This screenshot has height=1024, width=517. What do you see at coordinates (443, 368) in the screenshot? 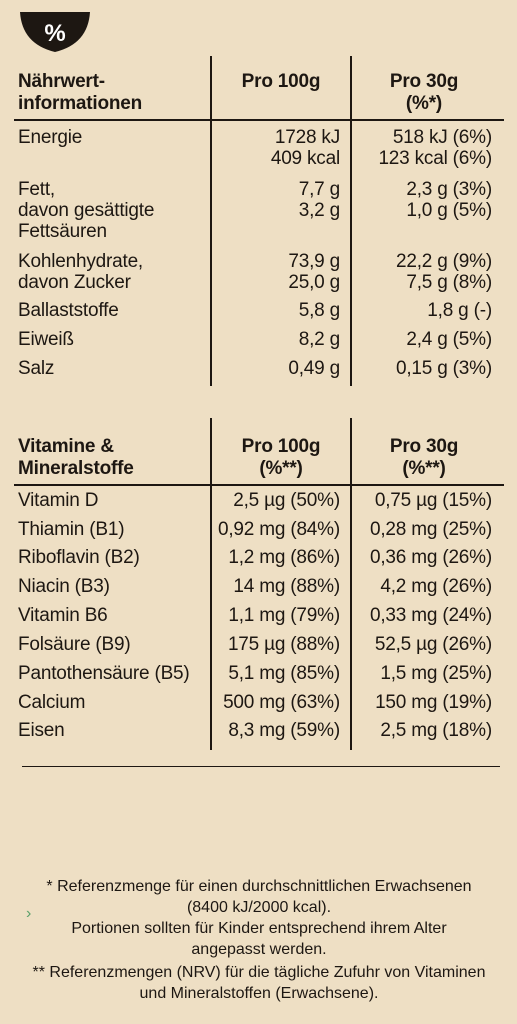
I see `nutrient-value-30g: 0,15 g (3%)` at bounding box center [443, 368].